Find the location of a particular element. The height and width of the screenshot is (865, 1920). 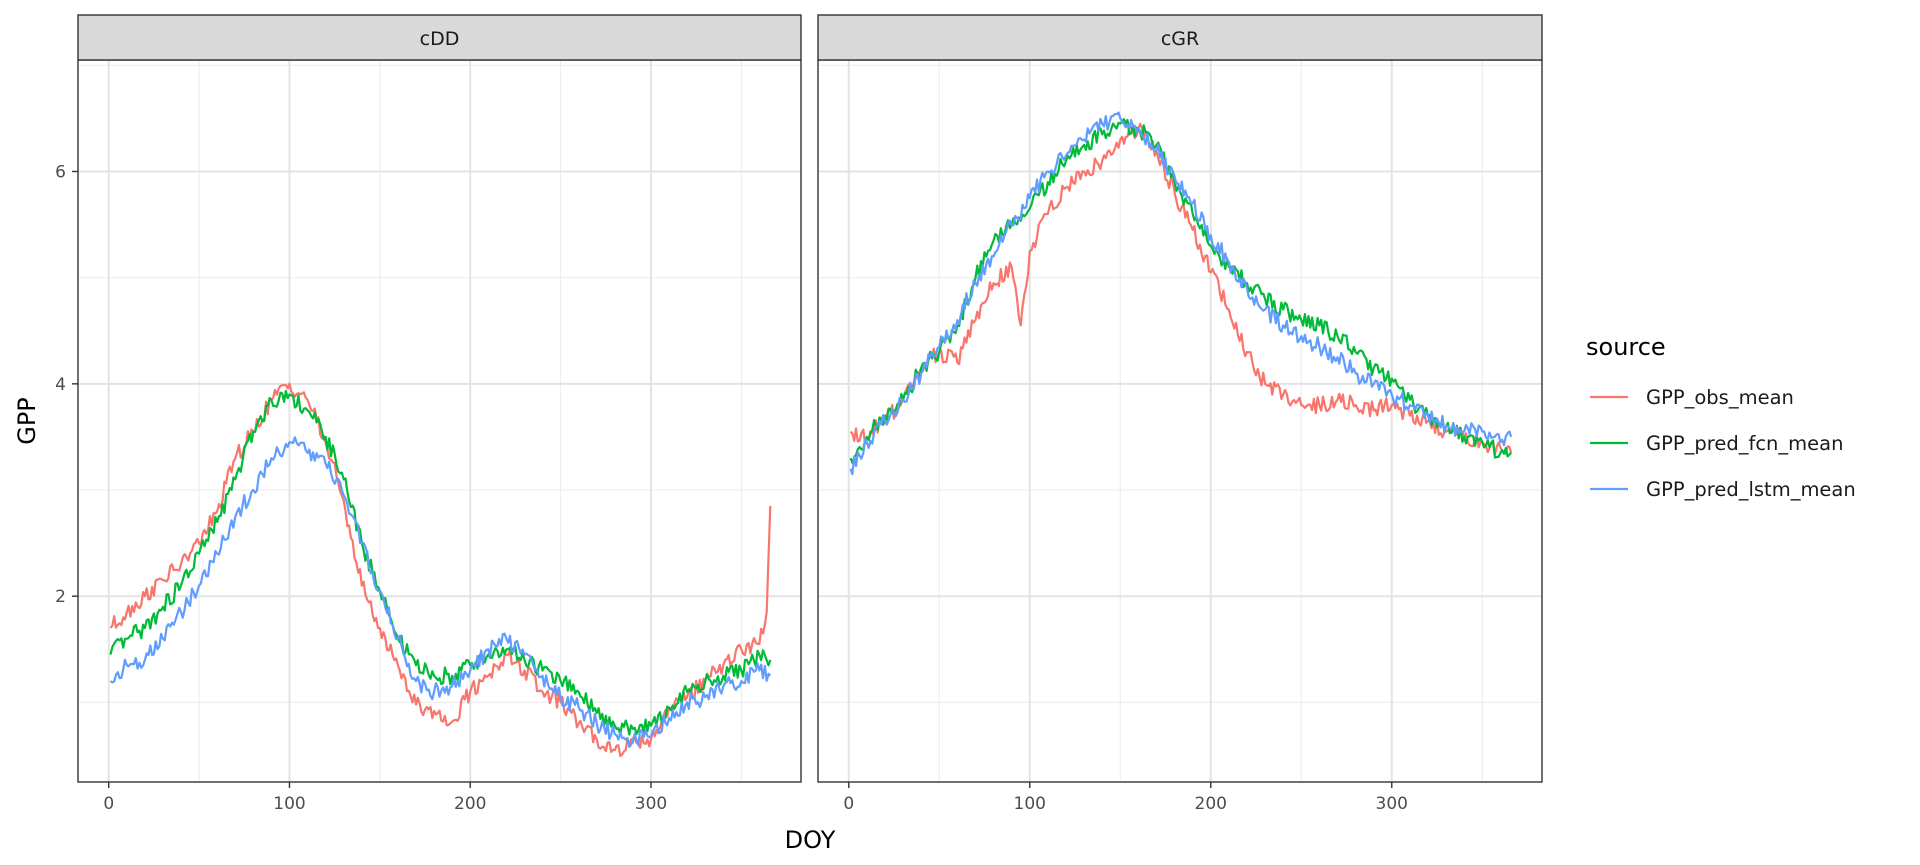

y-axis-title: GPP is located at coordinates (27, 421).